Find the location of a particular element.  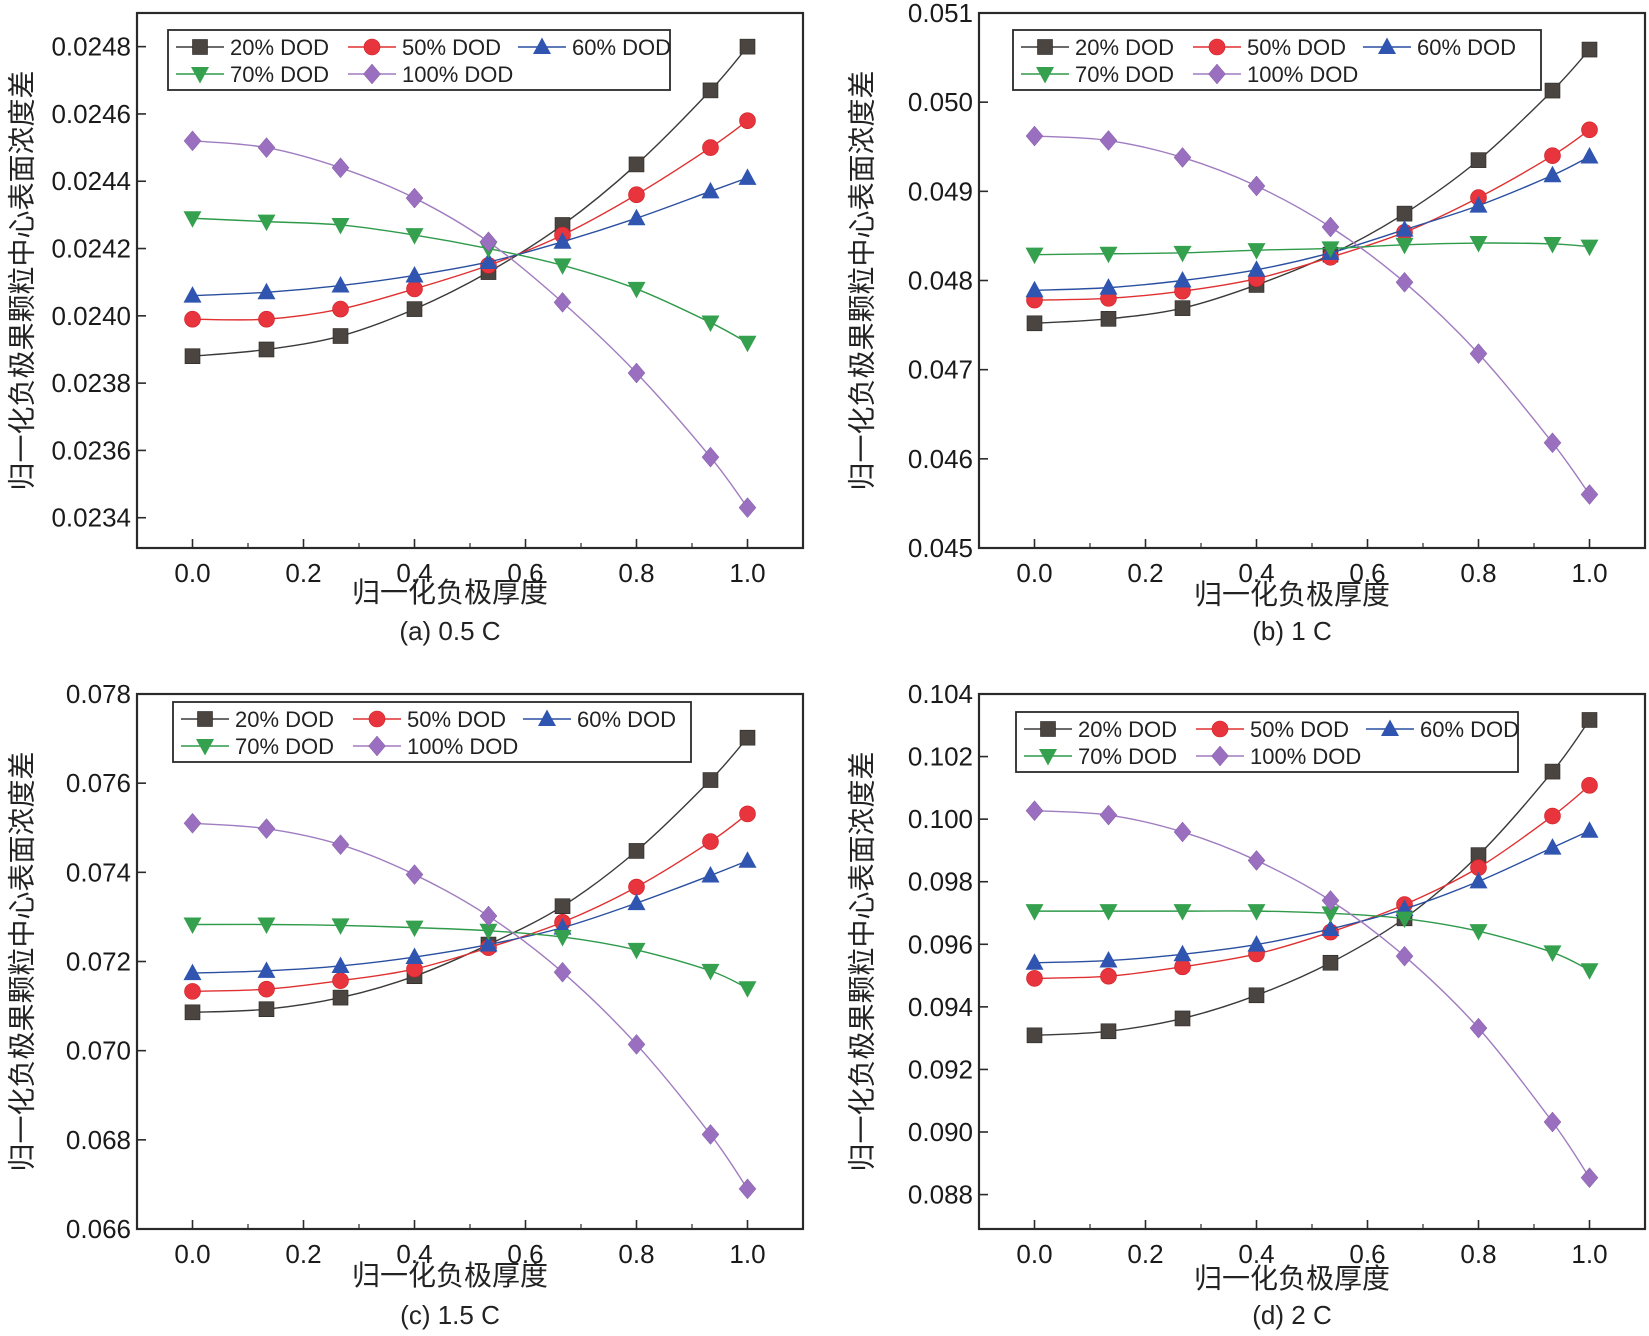

series-60dod is located at coordinates (1312, 895).